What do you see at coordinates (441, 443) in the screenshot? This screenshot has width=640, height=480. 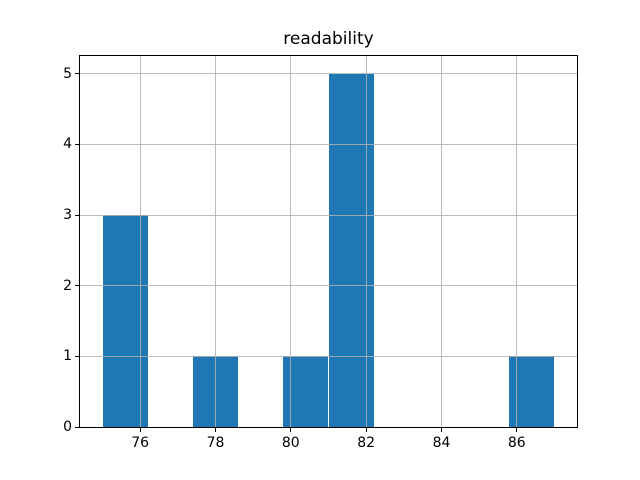 I see `x-tick-label-84: 84` at bounding box center [441, 443].